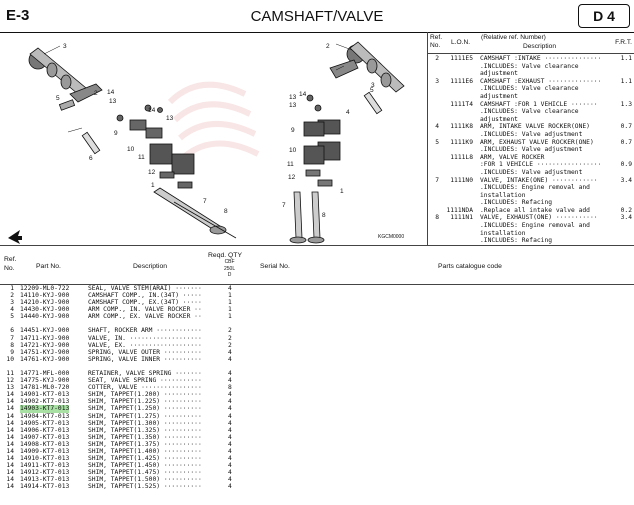 The width and height of the screenshot is (634, 505). I want to click on drawing-code: KGCM0000, so click(391, 237).